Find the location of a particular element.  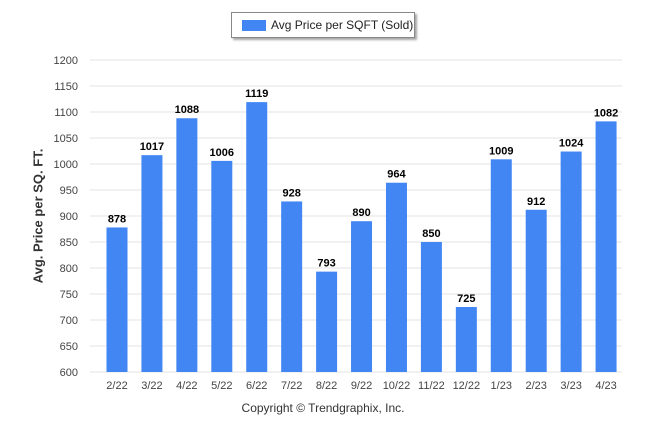

legend: Avg Price per SQFT (Sold) is located at coordinates (323, 25).